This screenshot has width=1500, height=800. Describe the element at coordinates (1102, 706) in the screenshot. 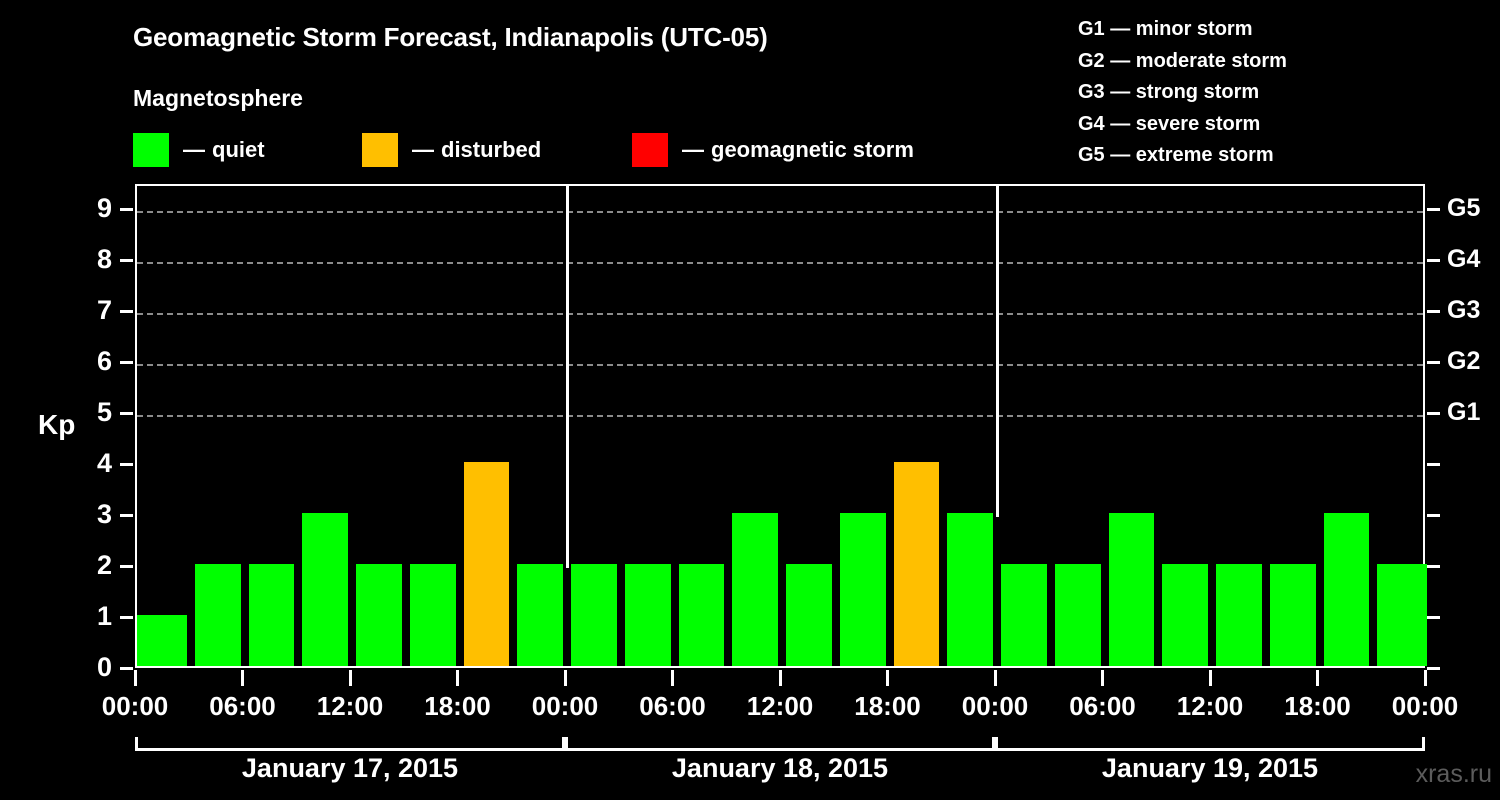

I see `x-tick-label-9: 06:00` at that location.